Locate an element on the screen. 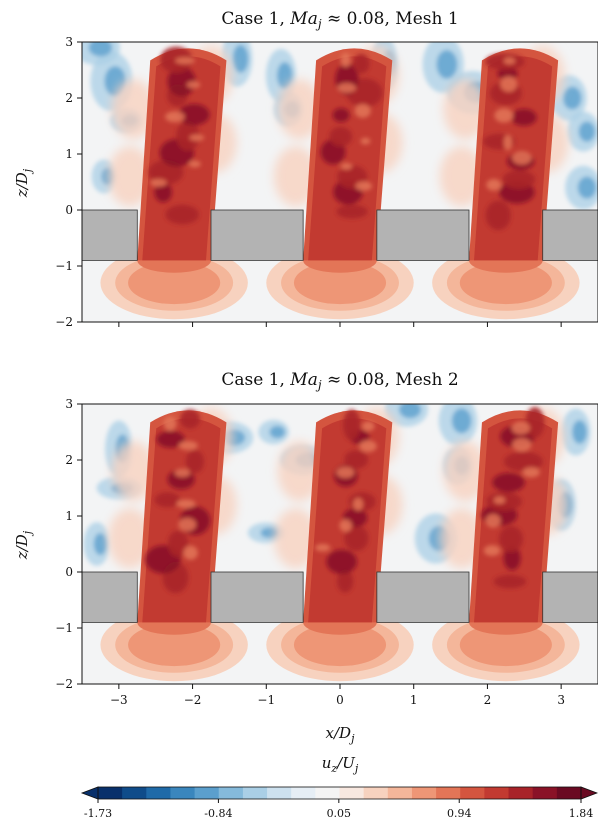  x-axis-label: x/Dj is located at coordinates (341, 734).